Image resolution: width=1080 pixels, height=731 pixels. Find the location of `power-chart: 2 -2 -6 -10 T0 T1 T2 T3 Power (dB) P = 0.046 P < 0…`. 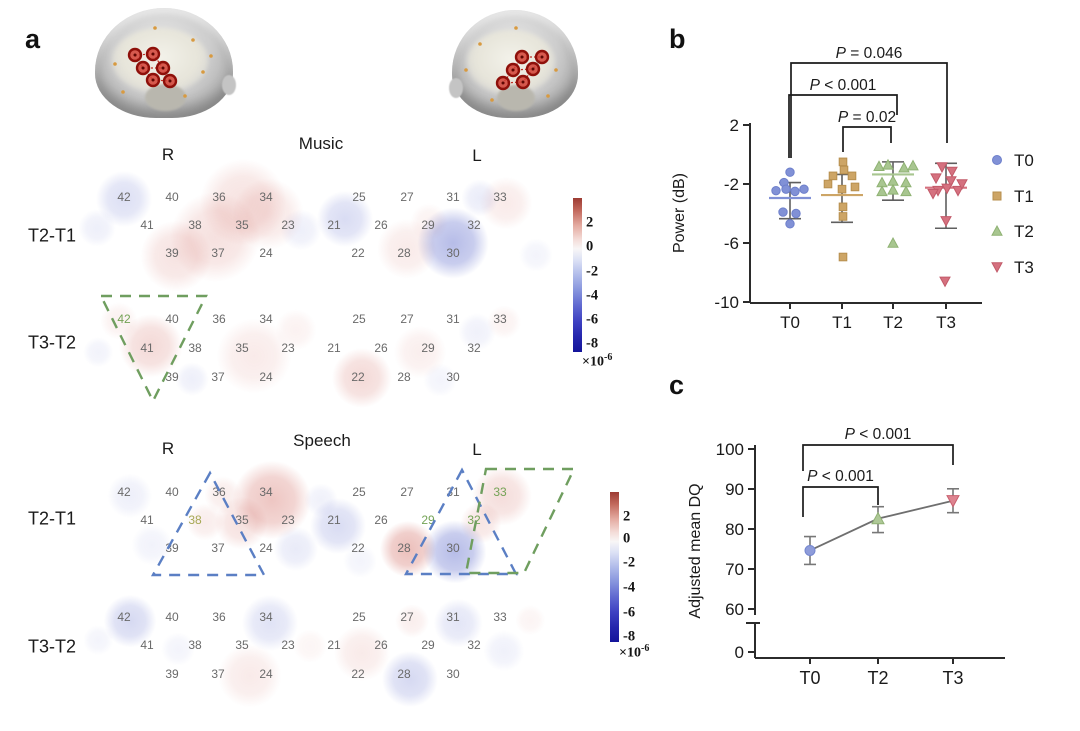

power-chart: 2 -2 -6 -10 T0 T1 T2 T3 Power (dB) P = 0.046 P < 0… is located at coordinates (852, 188).